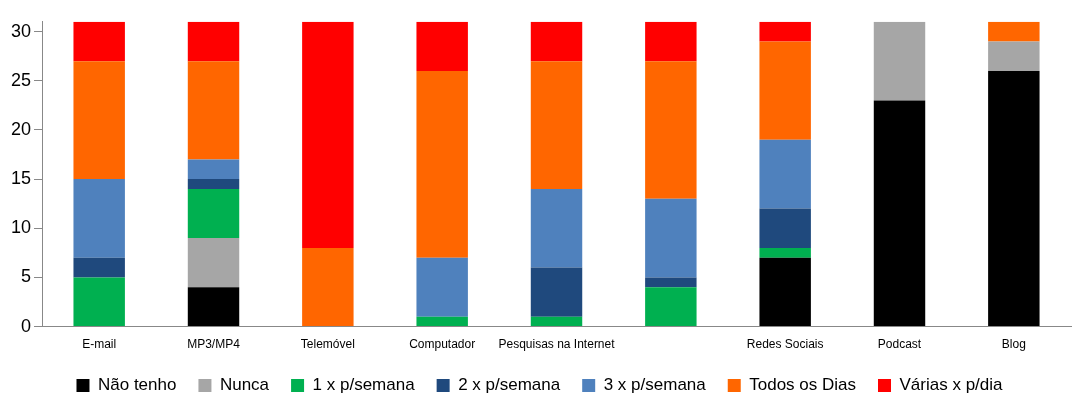 The image size is (1089, 412). I want to click on y-tick-label: 5, so click(26, 276).